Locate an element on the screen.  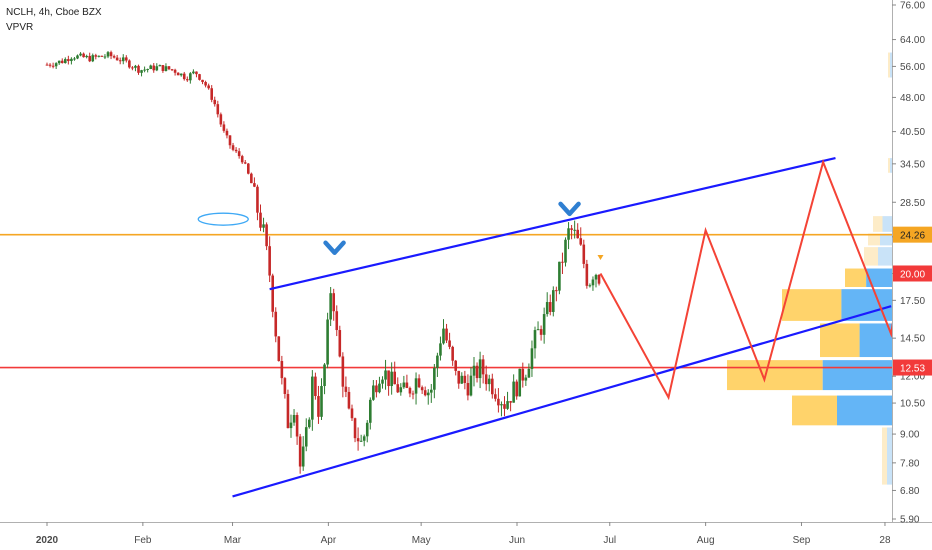
channel-upper-line is located at coordinates (552, 224).